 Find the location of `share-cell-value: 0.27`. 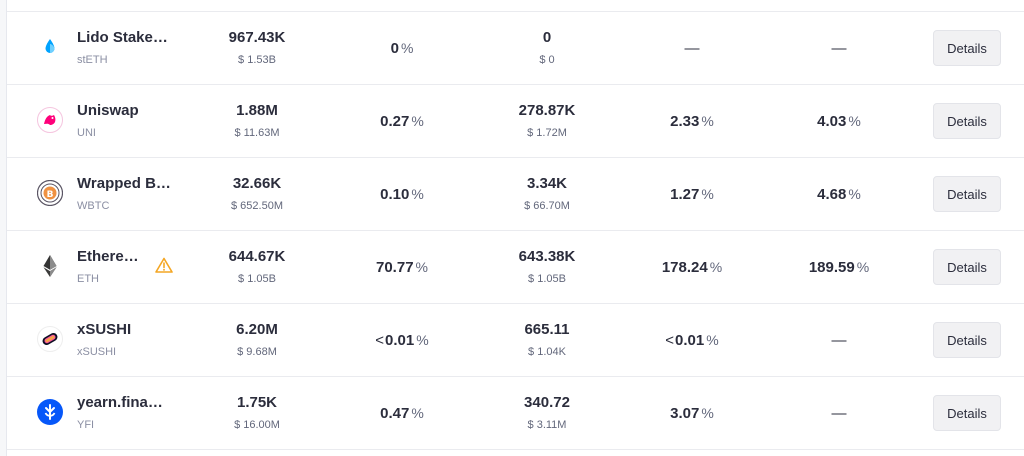

share-cell-value: 0.27 is located at coordinates (395, 121).